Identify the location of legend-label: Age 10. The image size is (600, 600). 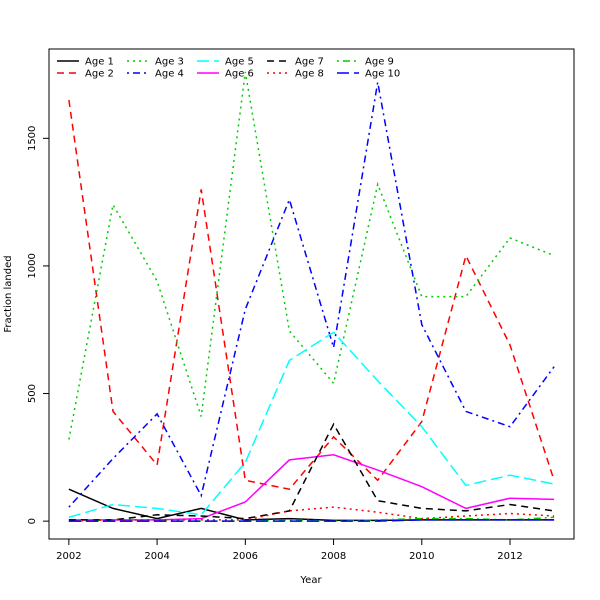
(382, 74).